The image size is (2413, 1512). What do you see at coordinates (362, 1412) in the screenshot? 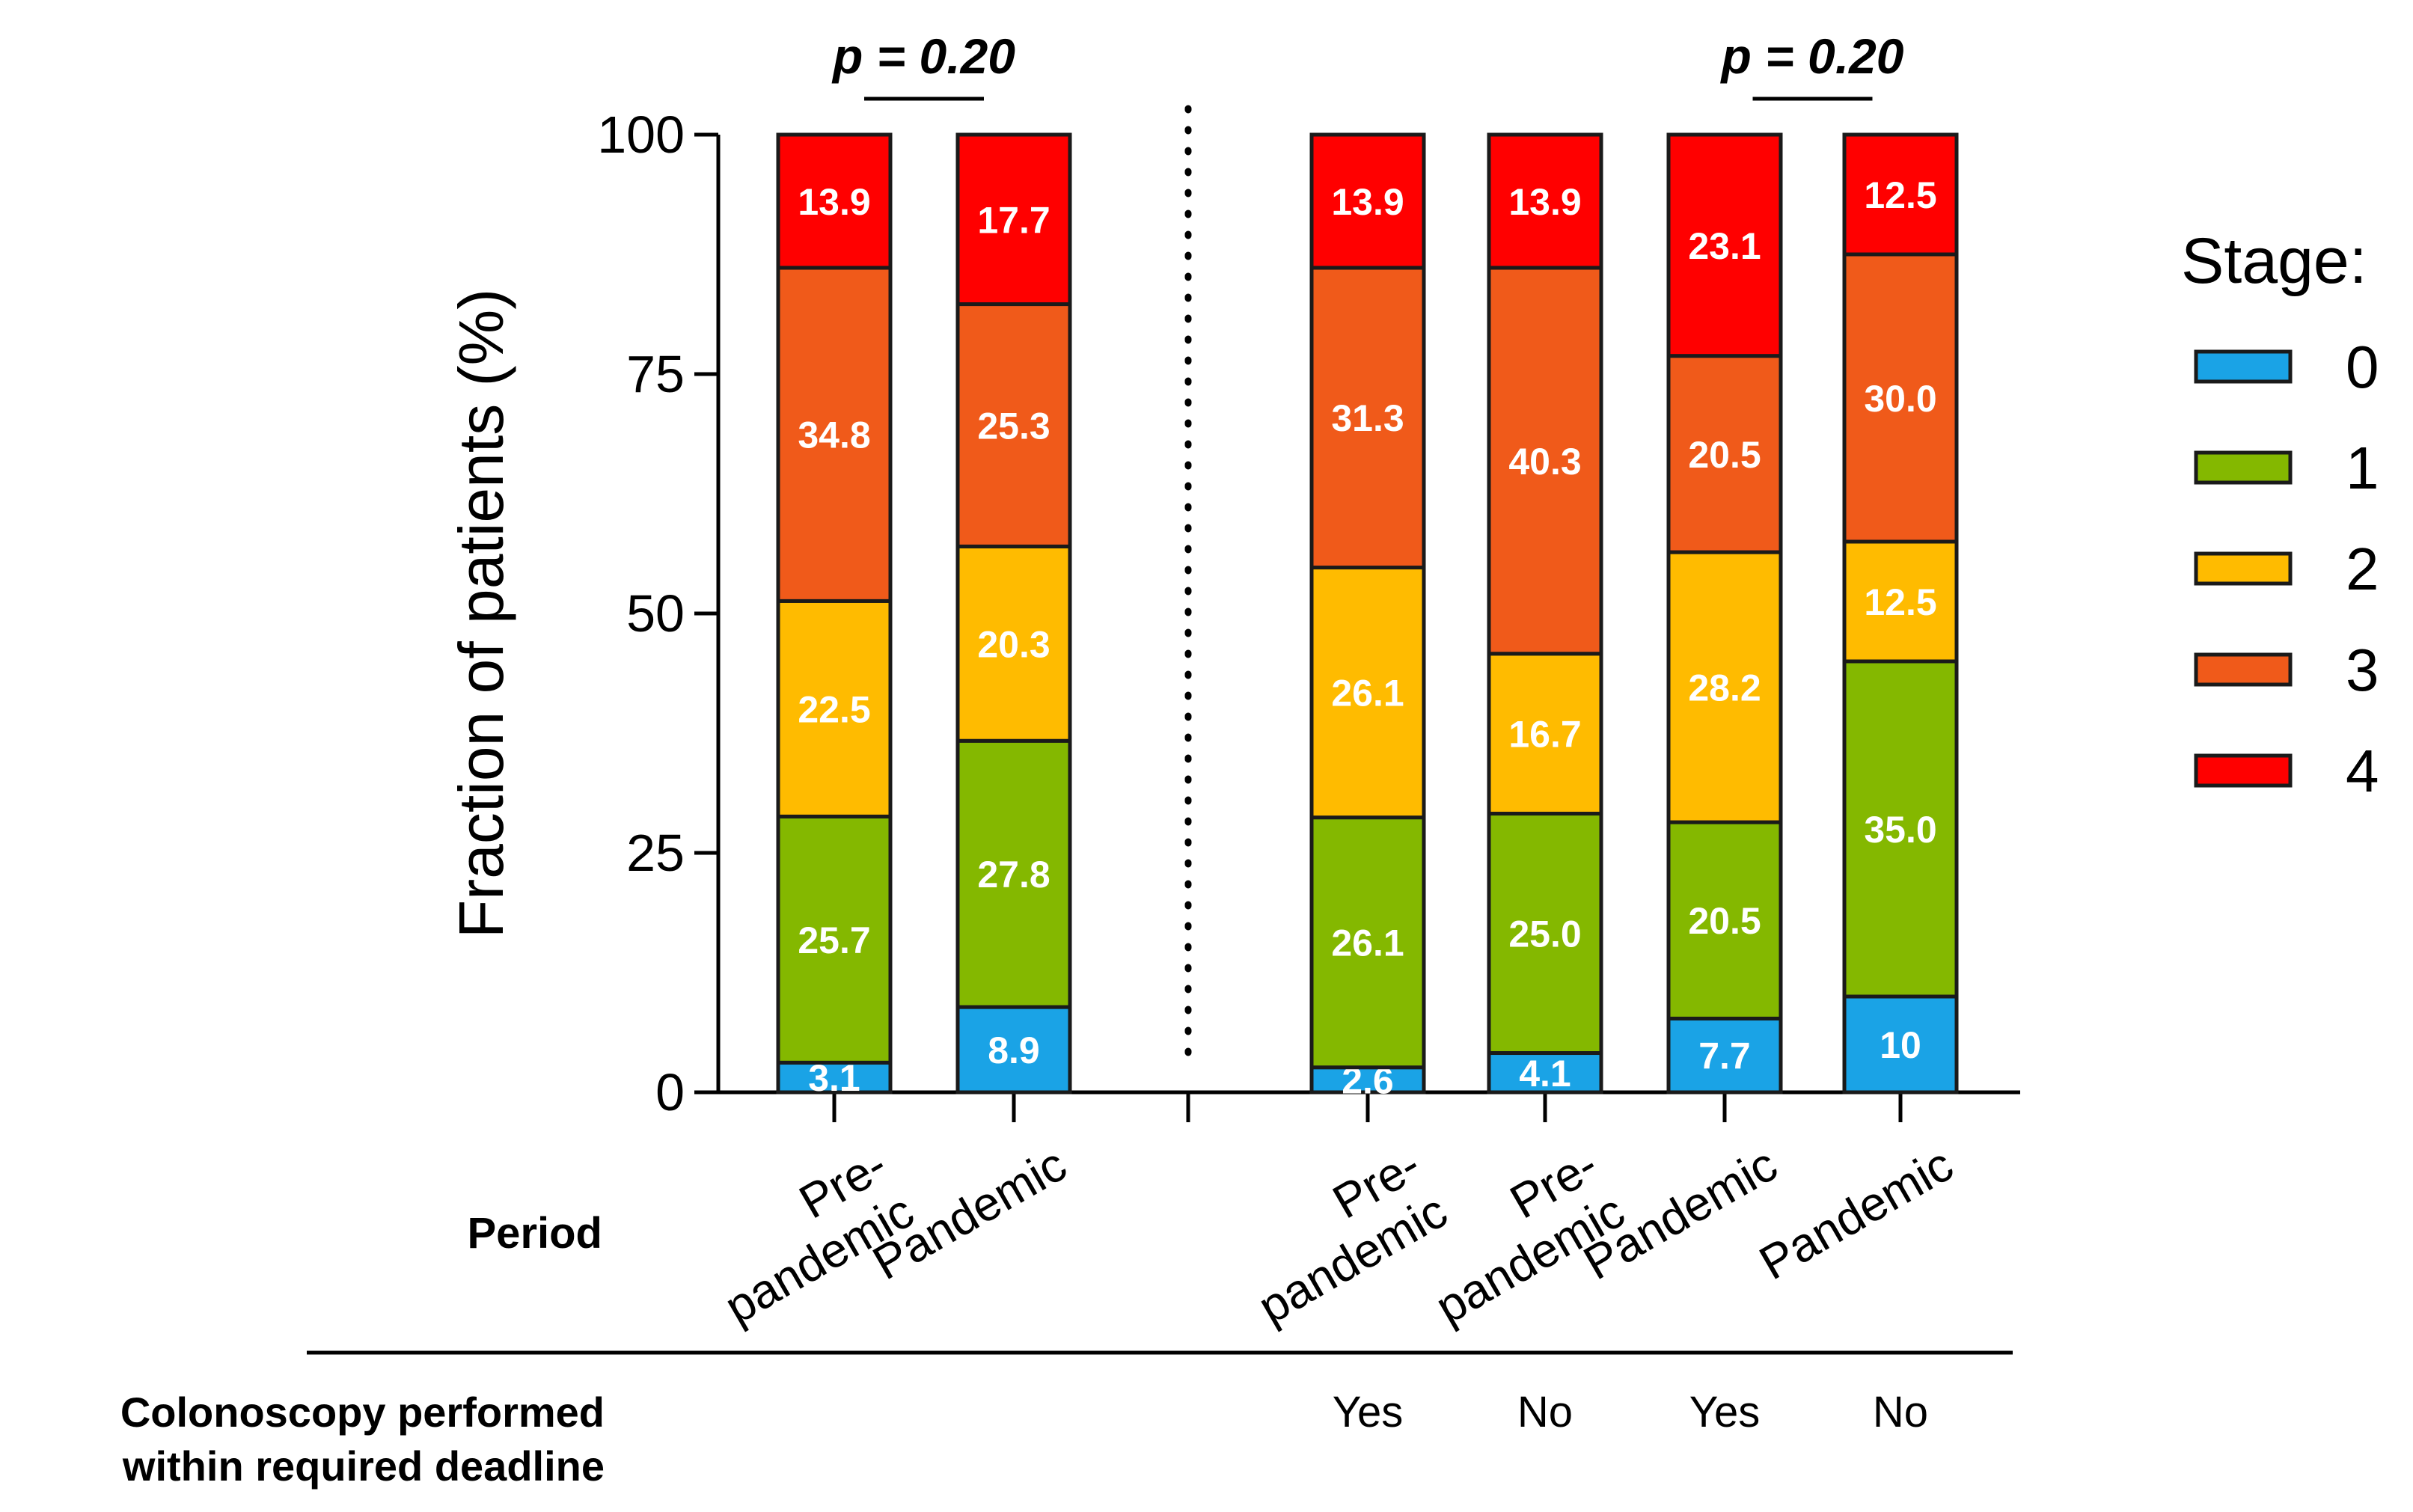
I see `deadline-row-label: Colonoscopy performed` at bounding box center [362, 1412].